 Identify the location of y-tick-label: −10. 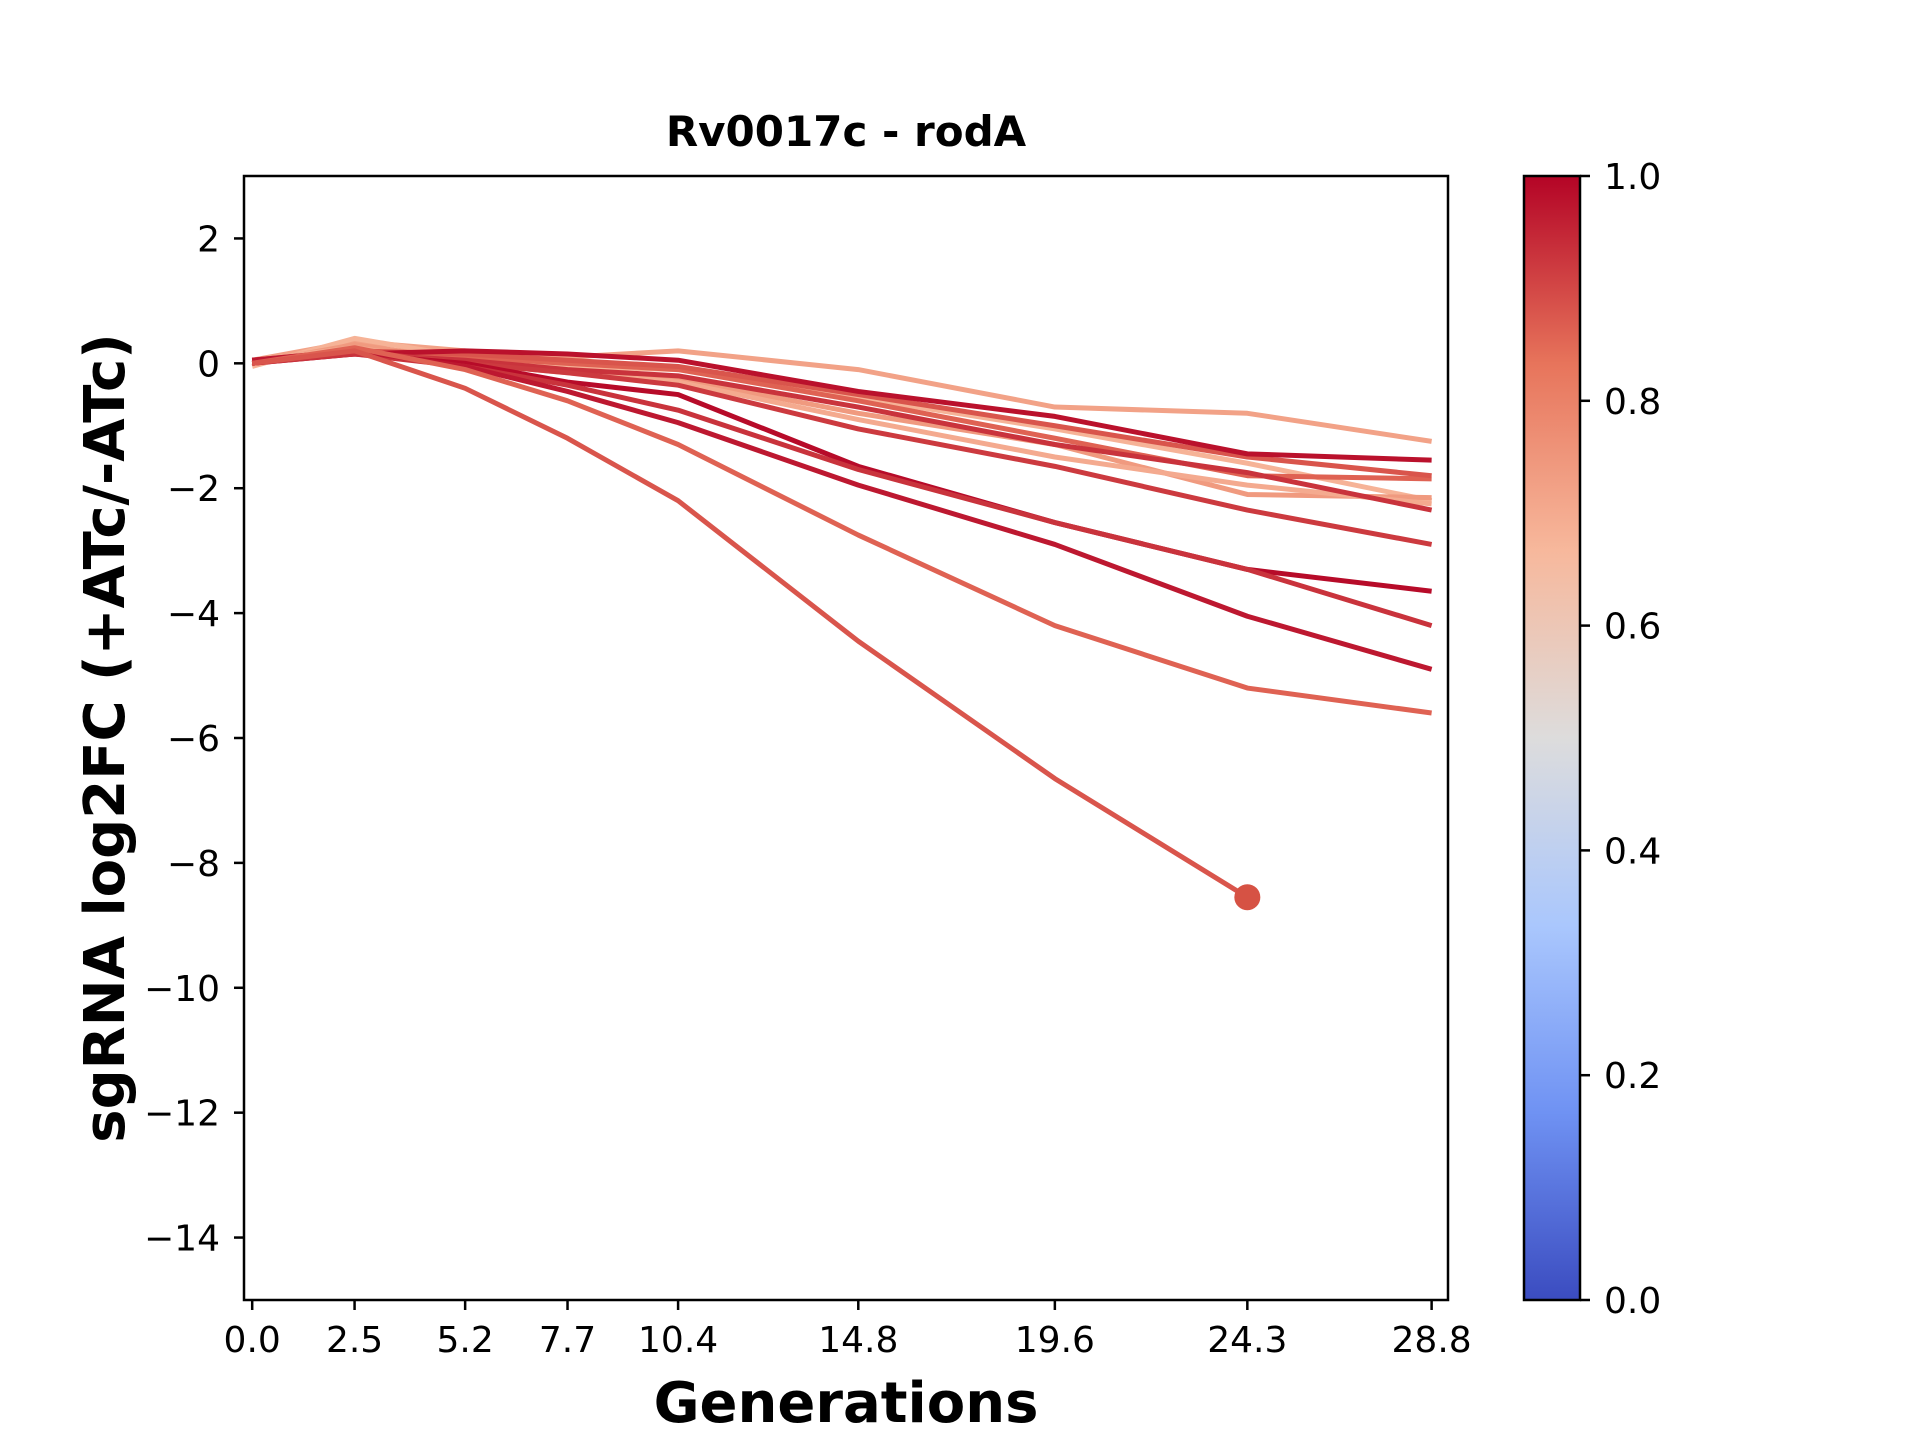
(182, 989).